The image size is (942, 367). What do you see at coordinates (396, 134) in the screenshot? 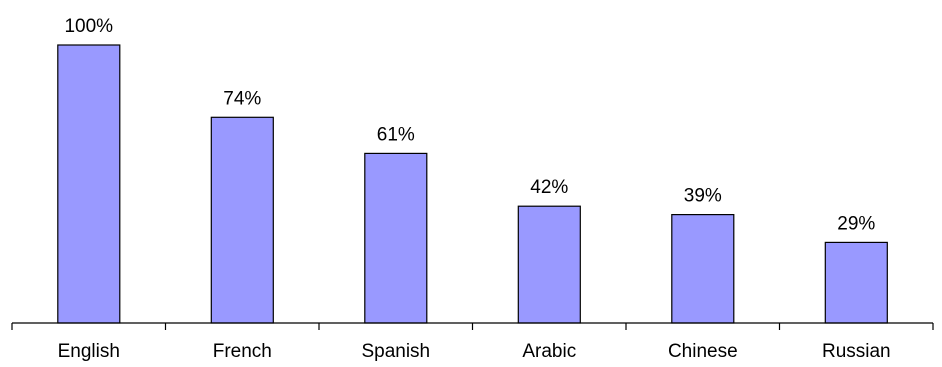
I see `data-label-spanish: 61%` at bounding box center [396, 134].